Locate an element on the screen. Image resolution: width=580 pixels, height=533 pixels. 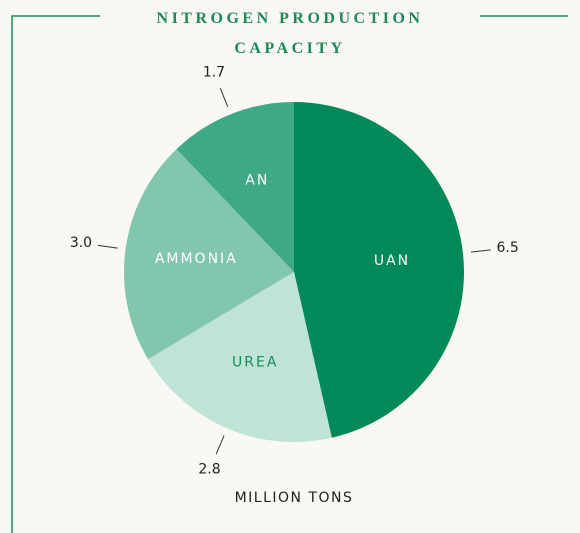
value-label: 1.7 is located at coordinates (214, 72).